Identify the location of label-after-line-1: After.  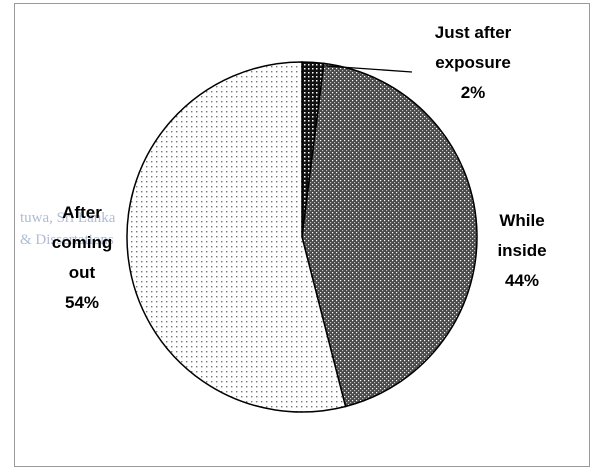
(82, 212).